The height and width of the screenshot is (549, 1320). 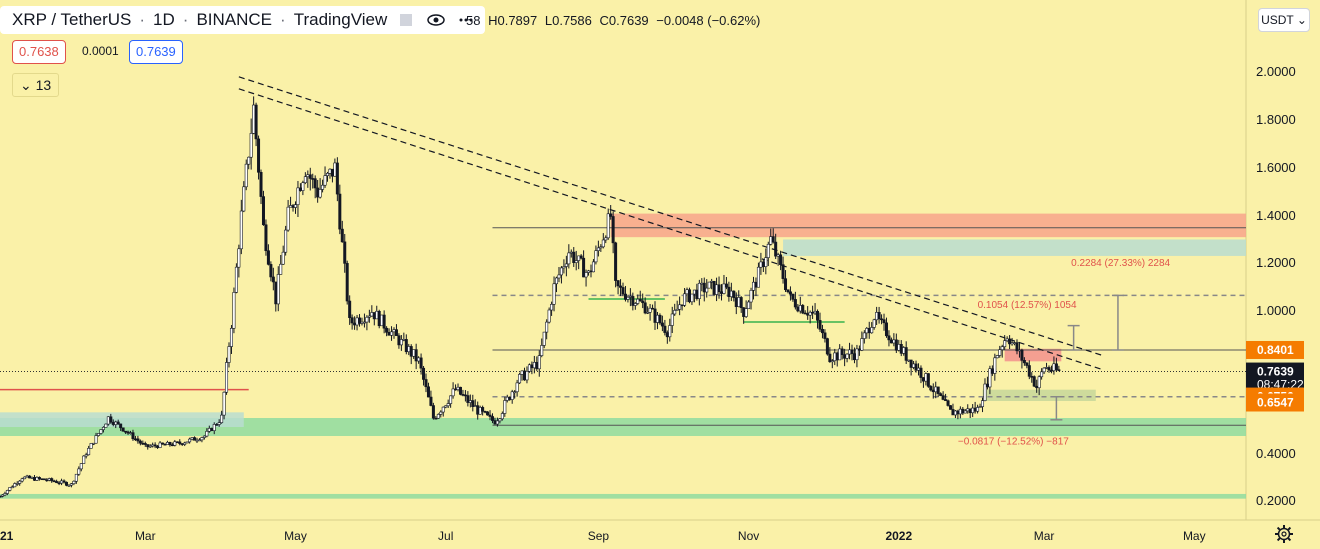 What do you see at coordinates (466, 20) in the screenshot?
I see `more-dots-icon` at bounding box center [466, 20].